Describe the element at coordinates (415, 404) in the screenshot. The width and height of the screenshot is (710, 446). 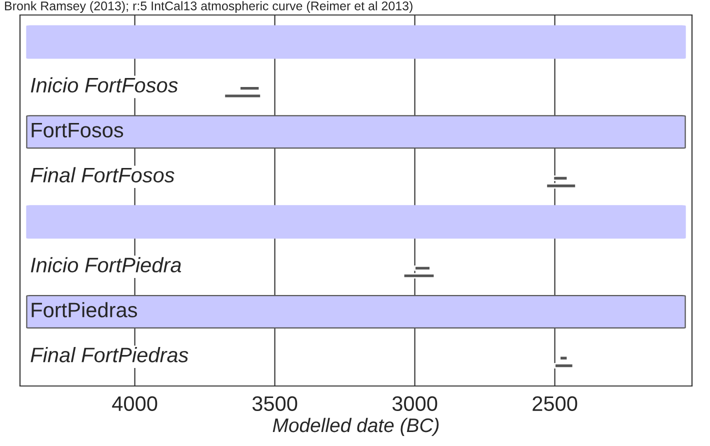
I see `x-tick-label: 3000` at that location.